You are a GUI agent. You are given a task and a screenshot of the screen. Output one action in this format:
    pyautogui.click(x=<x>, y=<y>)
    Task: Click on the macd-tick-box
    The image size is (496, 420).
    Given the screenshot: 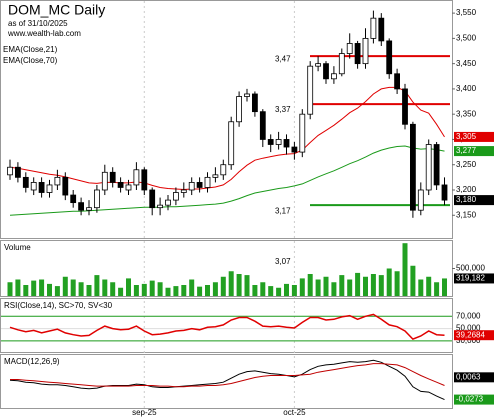 What is the action you would take?
    pyautogui.click(x=474, y=399)
    